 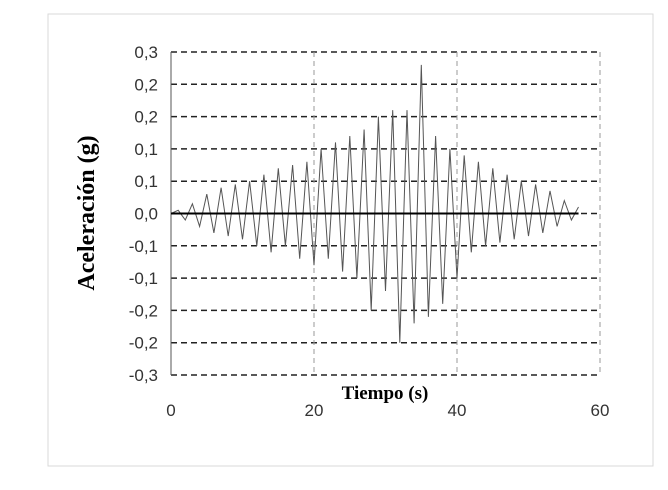 What do you see at coordinates (385, 393) in the screenshot?
I see `x-axis-title: Tiempo (s)` at bounding box center [385, 393].